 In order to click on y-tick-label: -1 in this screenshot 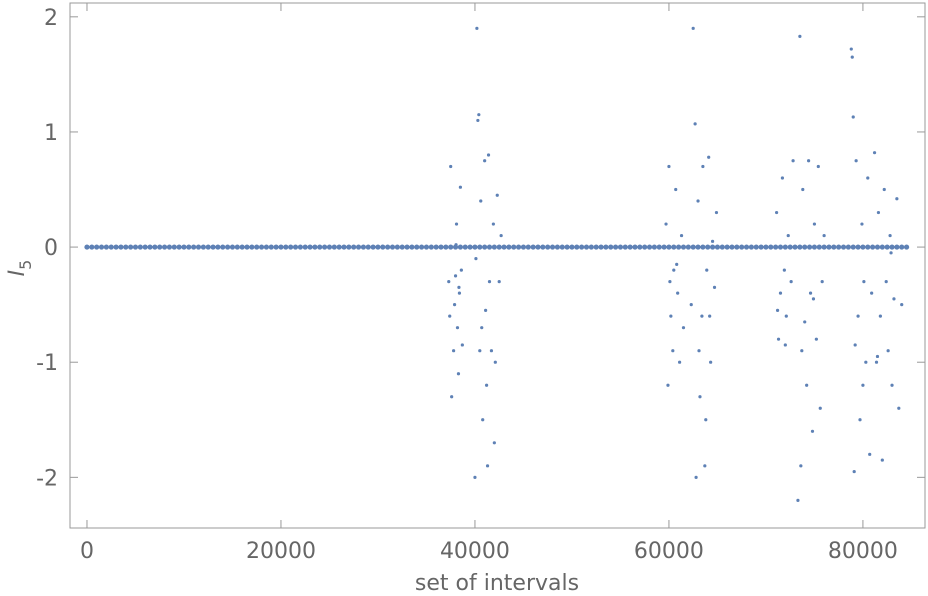, I will do `click(47, 363)`.